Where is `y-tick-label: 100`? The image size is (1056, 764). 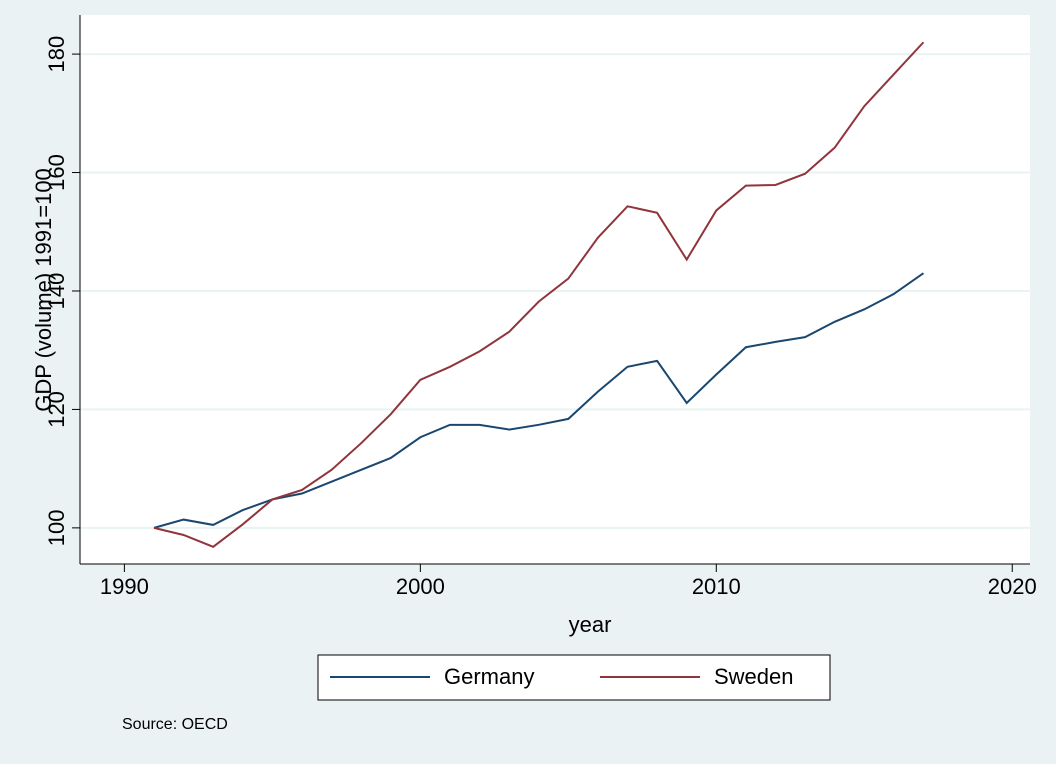 y-tick-label: 100 is located at coordinates (56, 528).